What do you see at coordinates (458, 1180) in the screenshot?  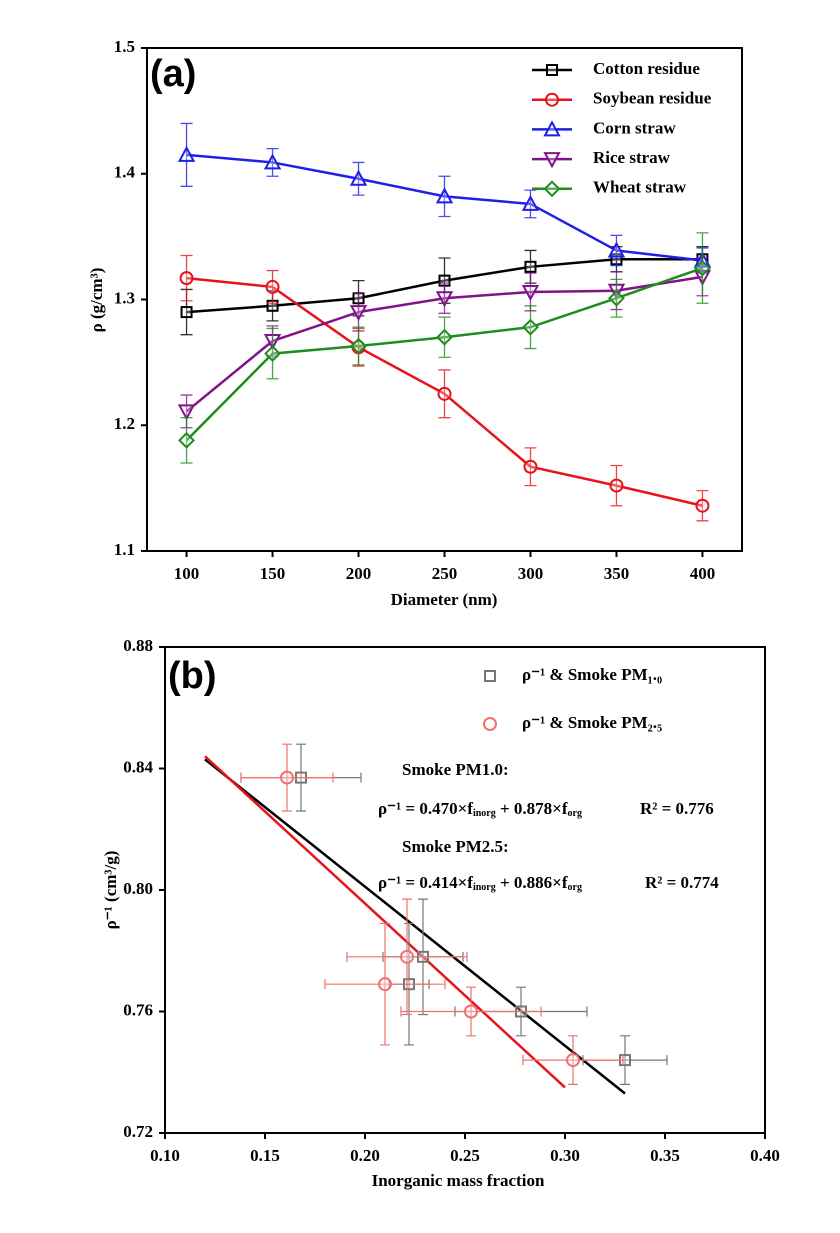 I see `x-axis-title: Inorganic mass fraction` at bounding box center [458, 1180].